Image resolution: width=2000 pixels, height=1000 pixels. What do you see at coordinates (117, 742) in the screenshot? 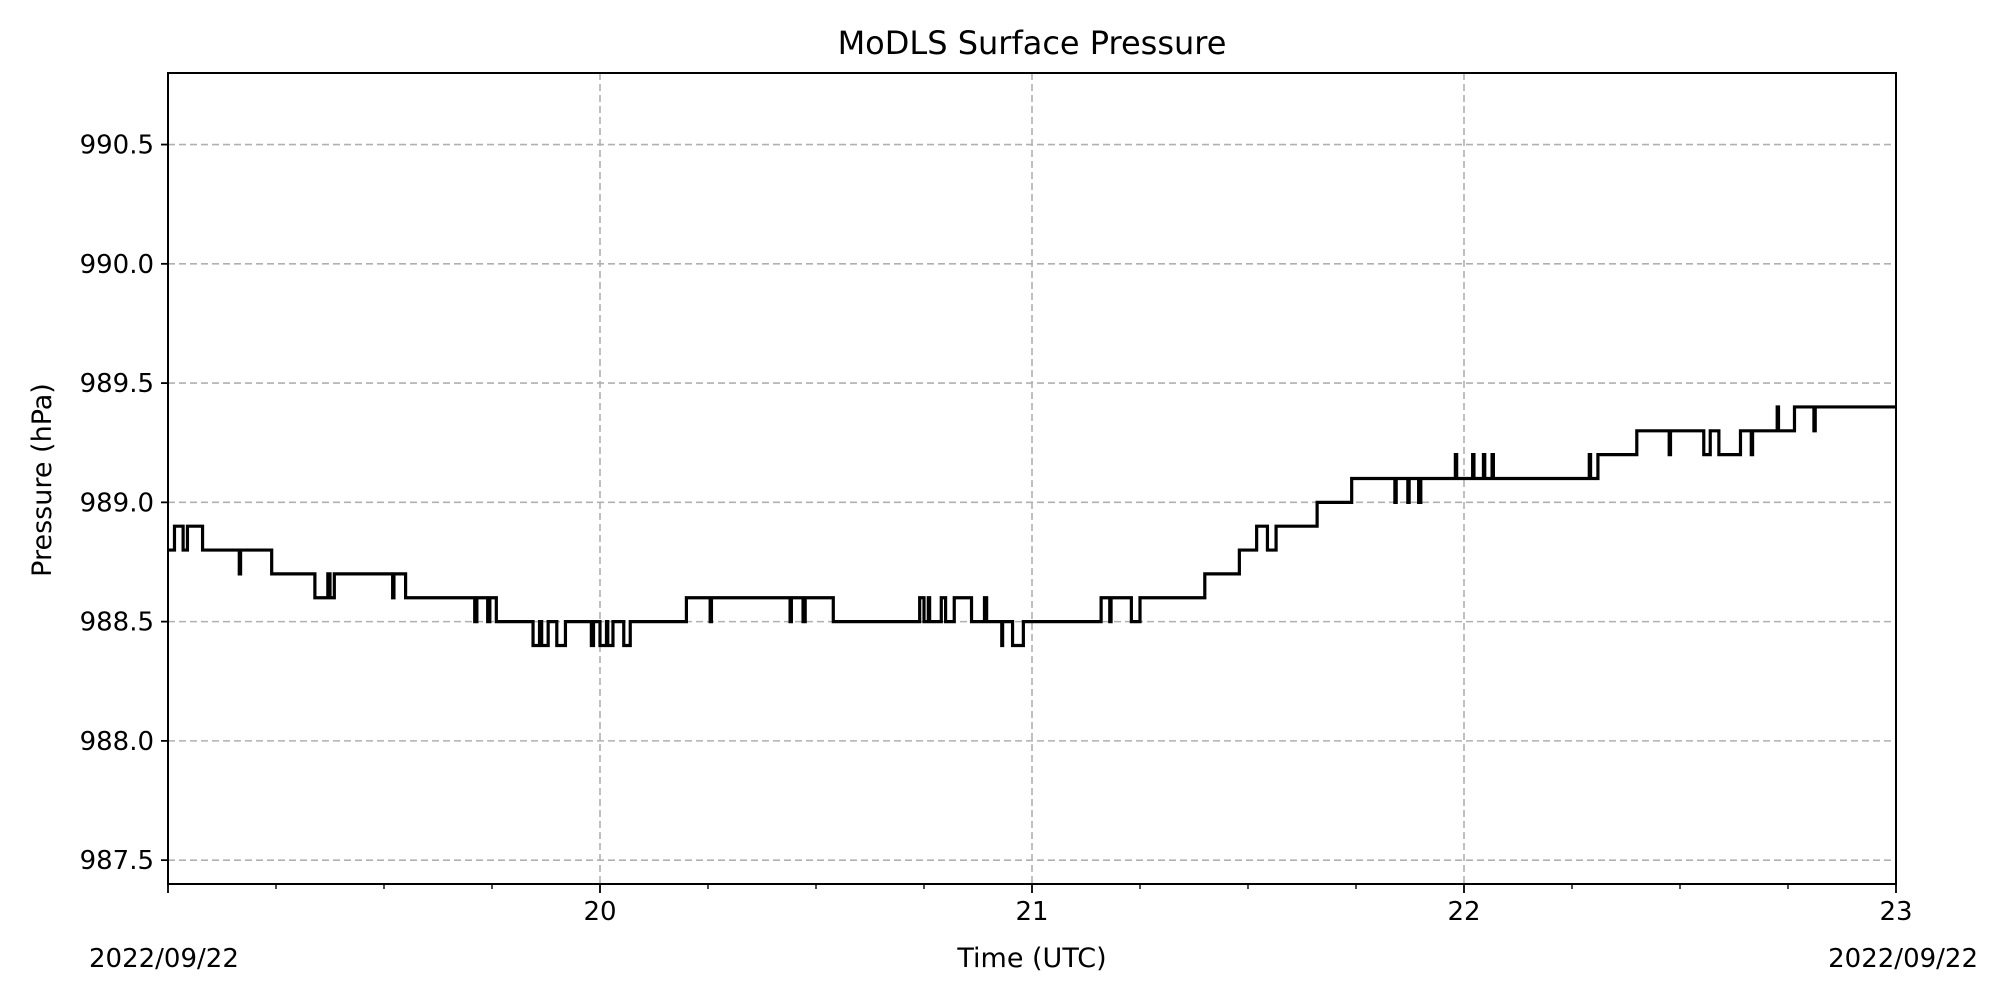
I see `y-tick-label: 988.0` at bounding box center [117, 742].